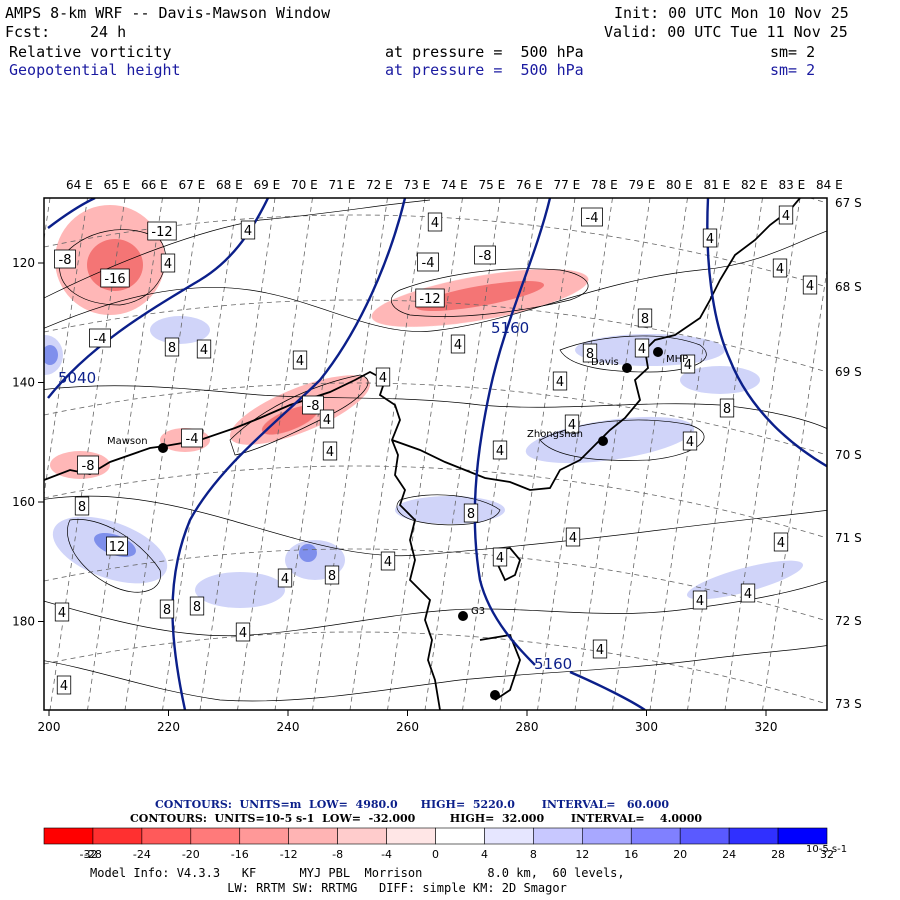 This screenshot has height=900, width=900. Describe the element at coordinates (848, 372) in the screenshot. I see `latitude-label: 69 S` at that location.